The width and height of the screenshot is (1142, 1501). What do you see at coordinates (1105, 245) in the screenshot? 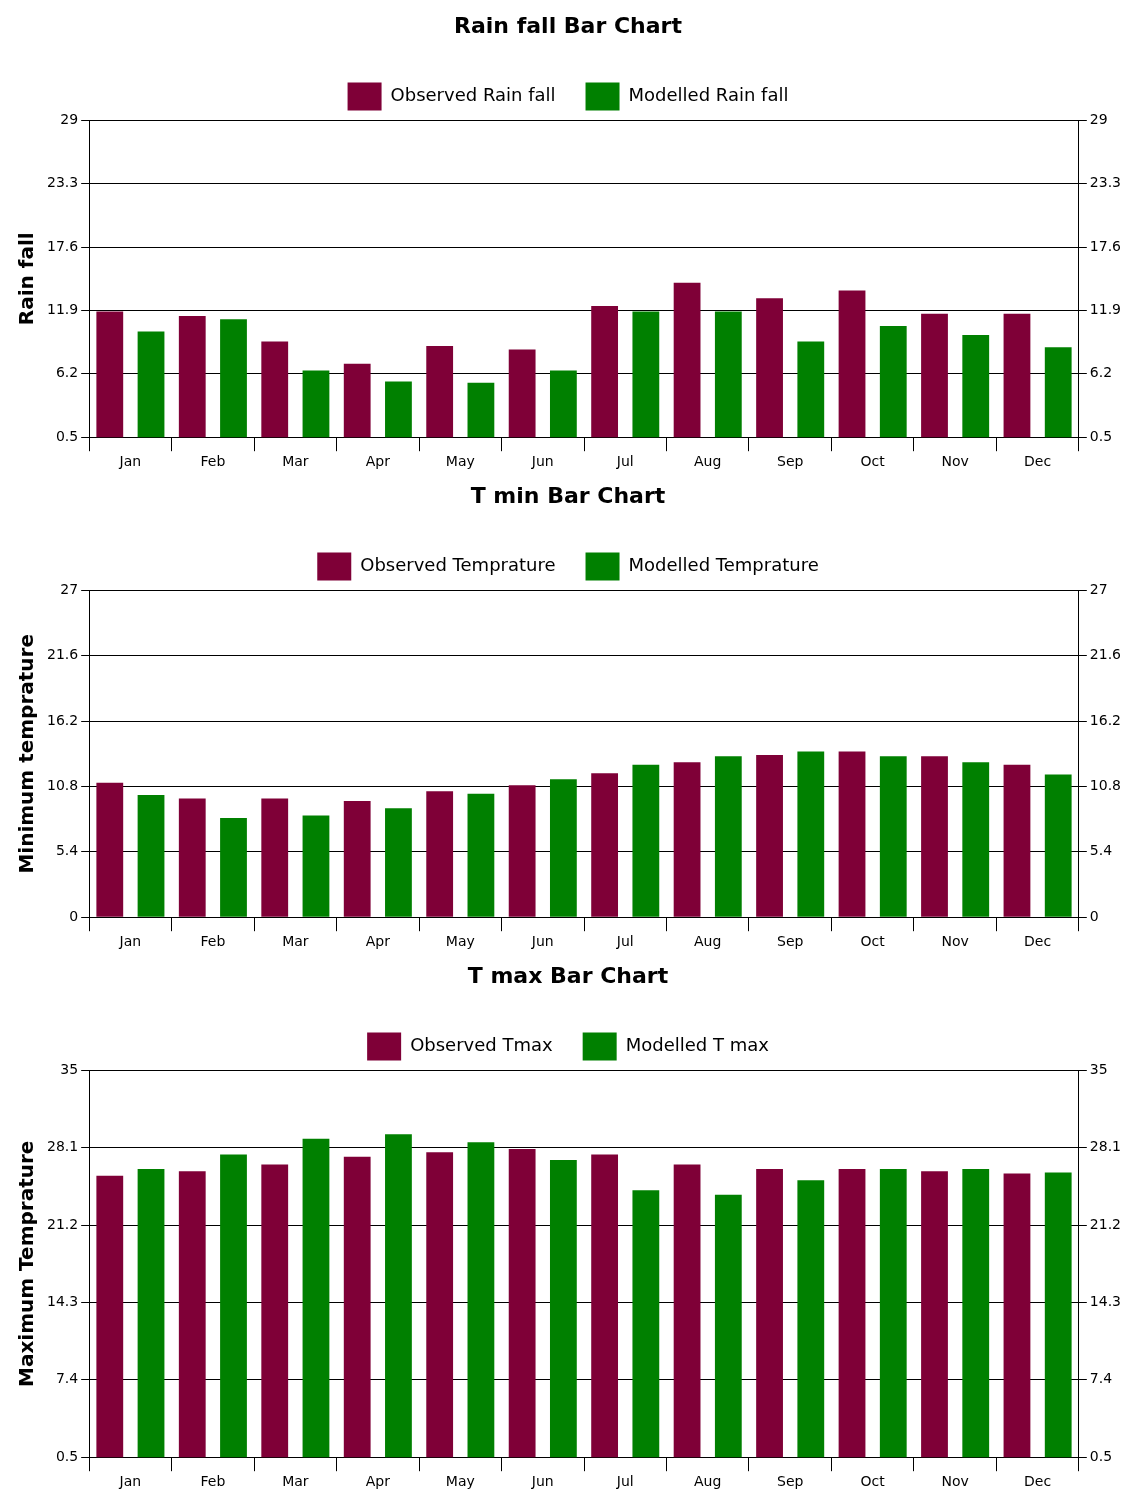
I see `y2-tick-label: 17.6` at bounding box center [1105, 245].